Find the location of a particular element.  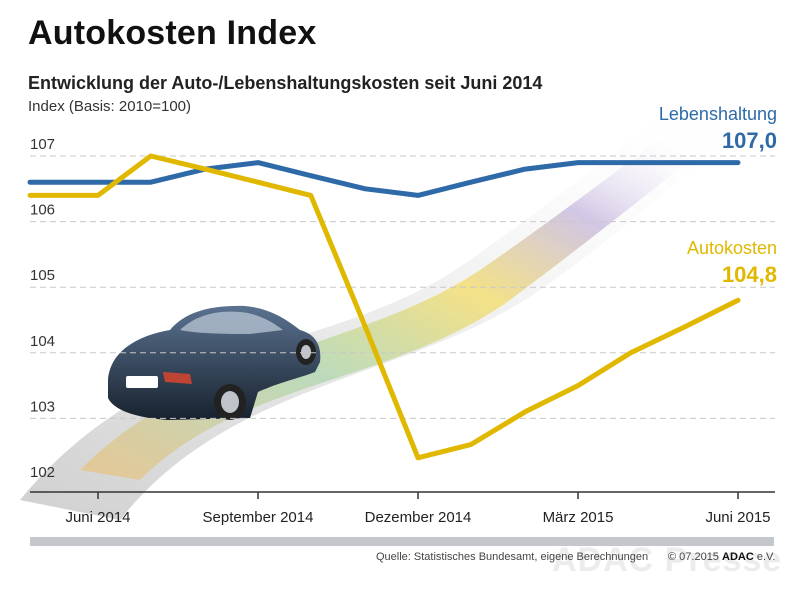

series-end-labels: Lebenshaltung 107,0 Autokosten 104,8 is located at coordinates (718, 195).